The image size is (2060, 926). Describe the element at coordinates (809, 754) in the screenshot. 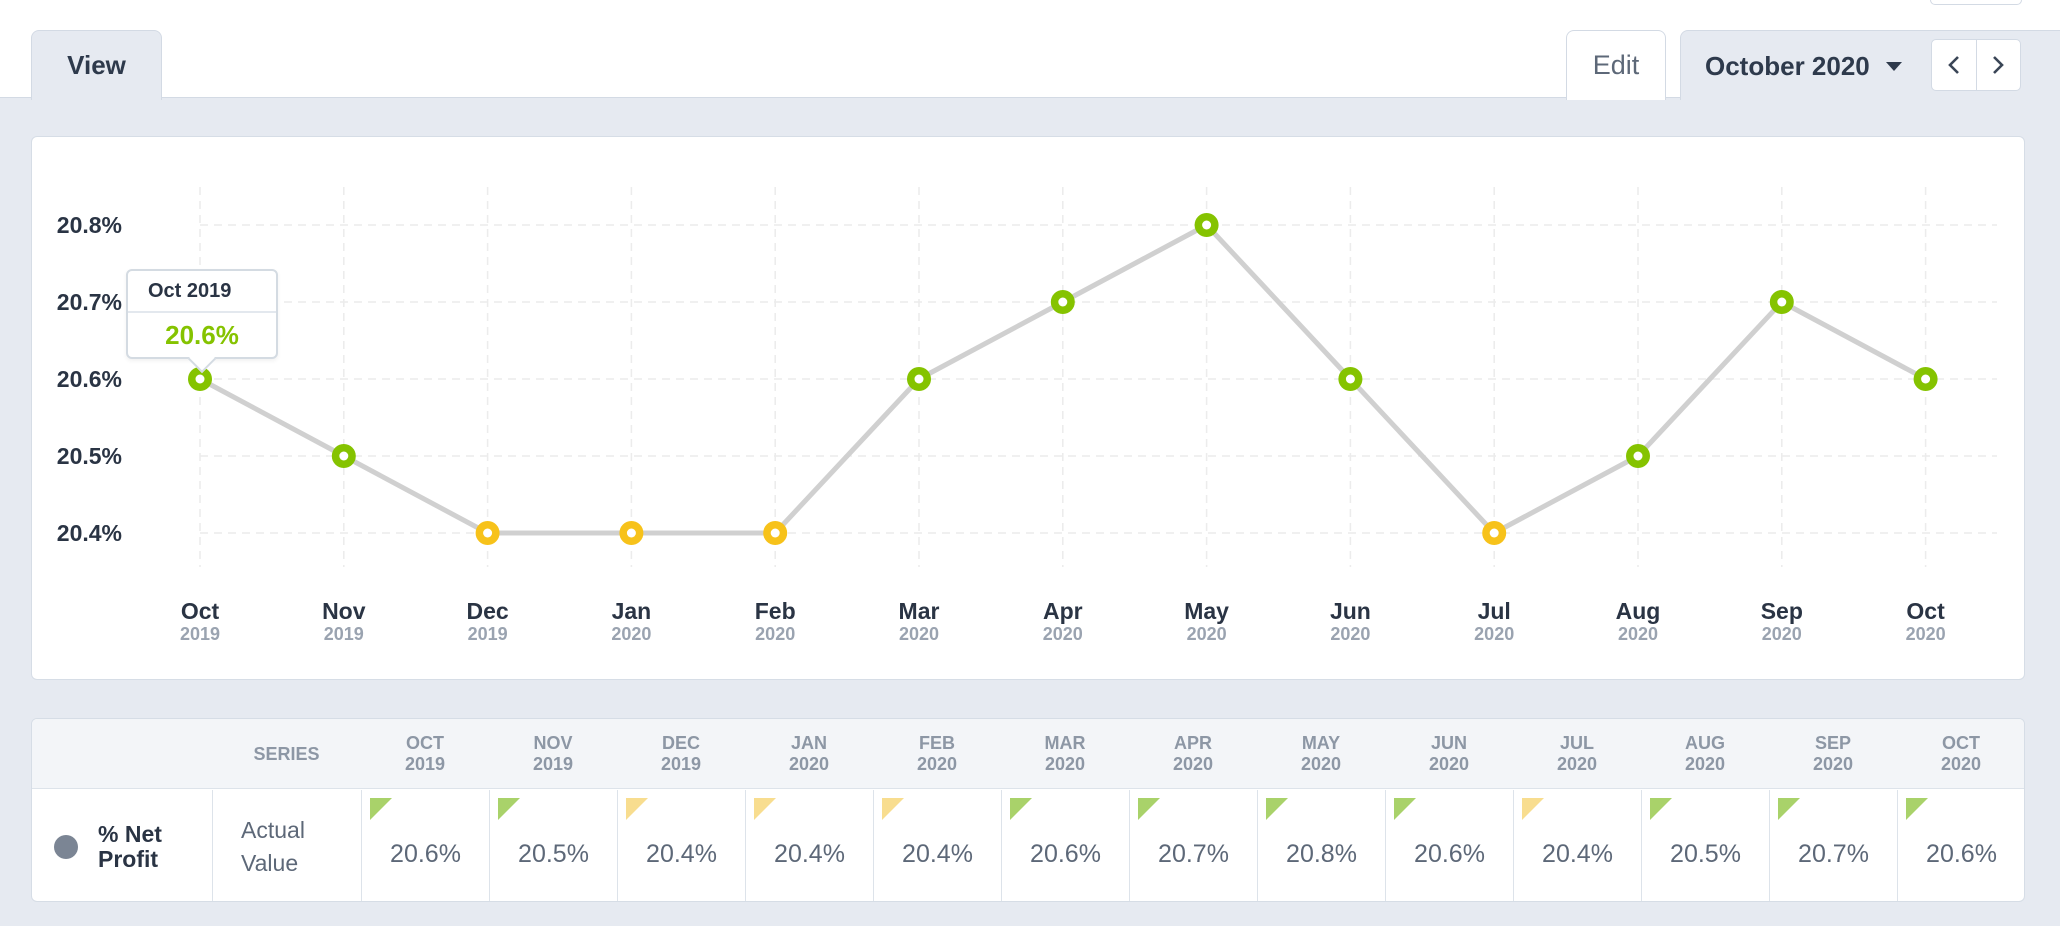

I see `column-header: JAN 2020` at that location.